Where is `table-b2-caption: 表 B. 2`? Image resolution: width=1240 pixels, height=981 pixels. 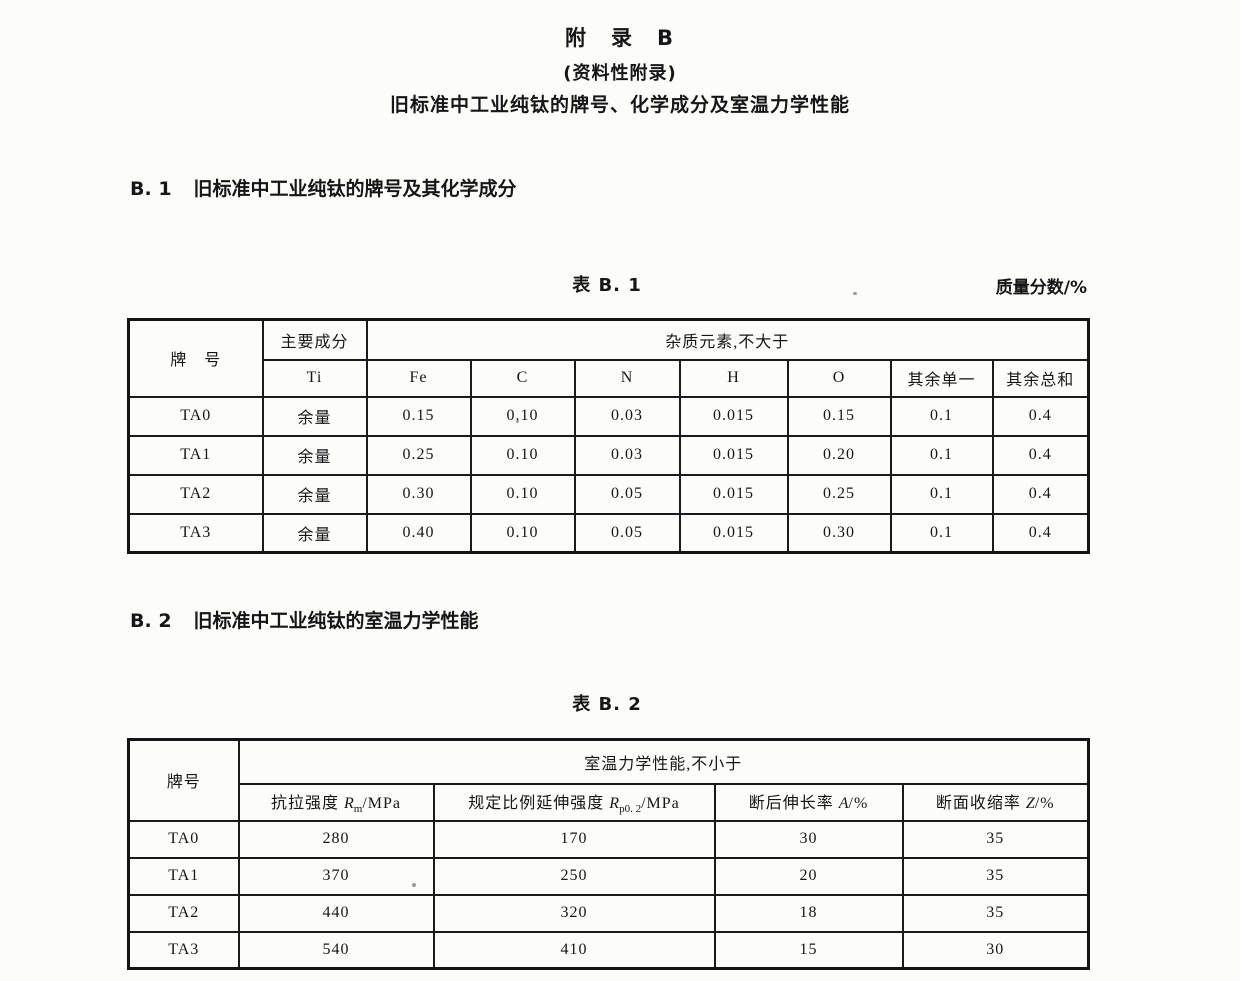
table-b2-caption: 表 B. 2 is located at coordinates (607, 704).